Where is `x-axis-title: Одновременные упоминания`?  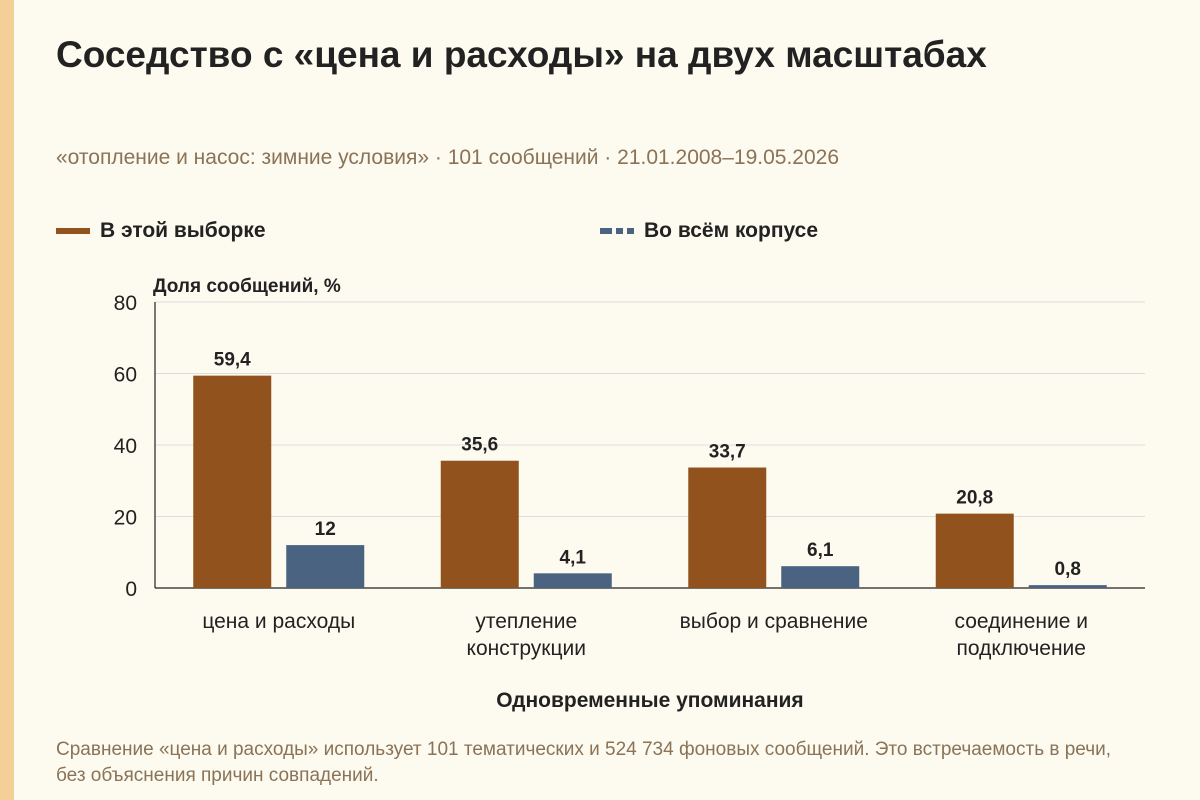
x-axis-title: Одновременные упоминания is located at coordinates (649, 700).